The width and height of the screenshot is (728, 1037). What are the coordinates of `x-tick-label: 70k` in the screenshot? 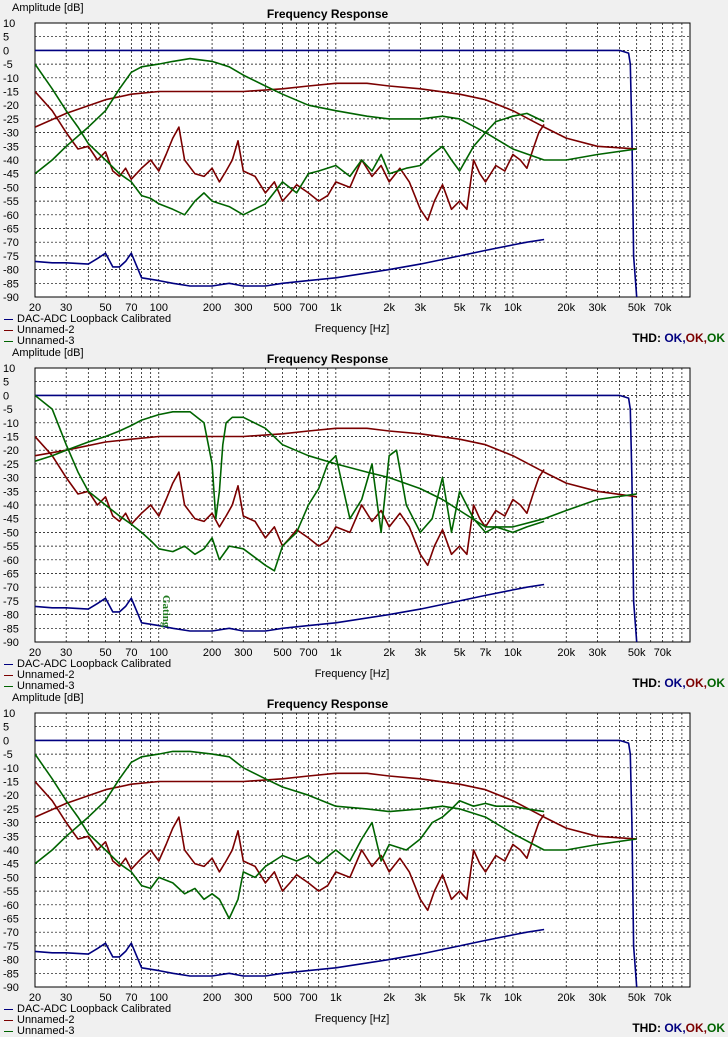 It's located at (663, 998).